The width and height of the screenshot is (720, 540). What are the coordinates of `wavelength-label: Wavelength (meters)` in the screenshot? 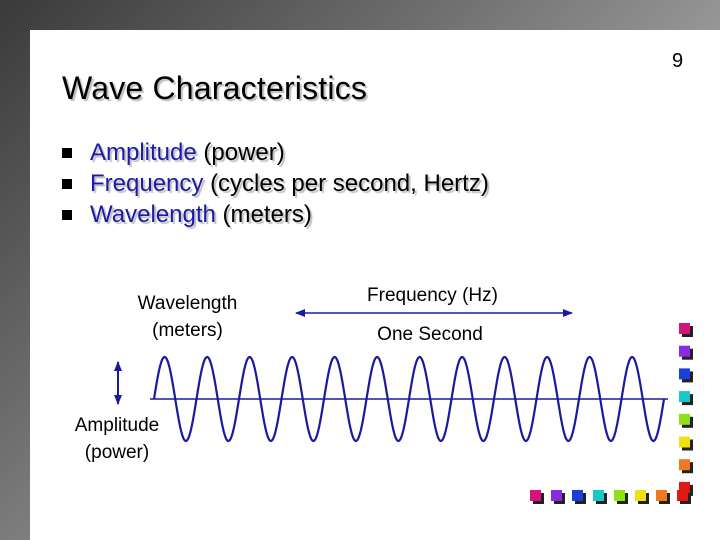 It's located at (187, 317).